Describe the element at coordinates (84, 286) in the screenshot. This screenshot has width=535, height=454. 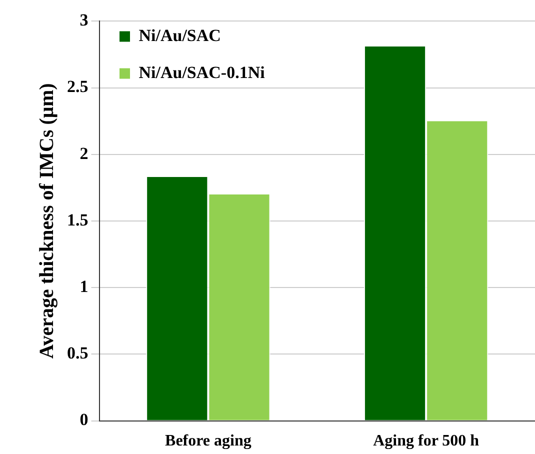
I see `y-tick-label: 1` at that location.